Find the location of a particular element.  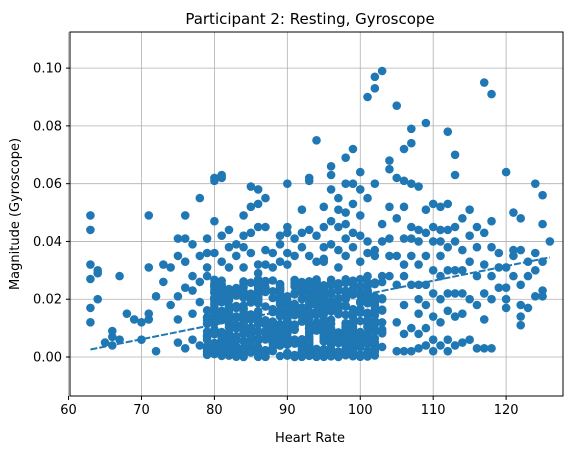

x-tick-label: 120 is located at coordinates (506, 410).